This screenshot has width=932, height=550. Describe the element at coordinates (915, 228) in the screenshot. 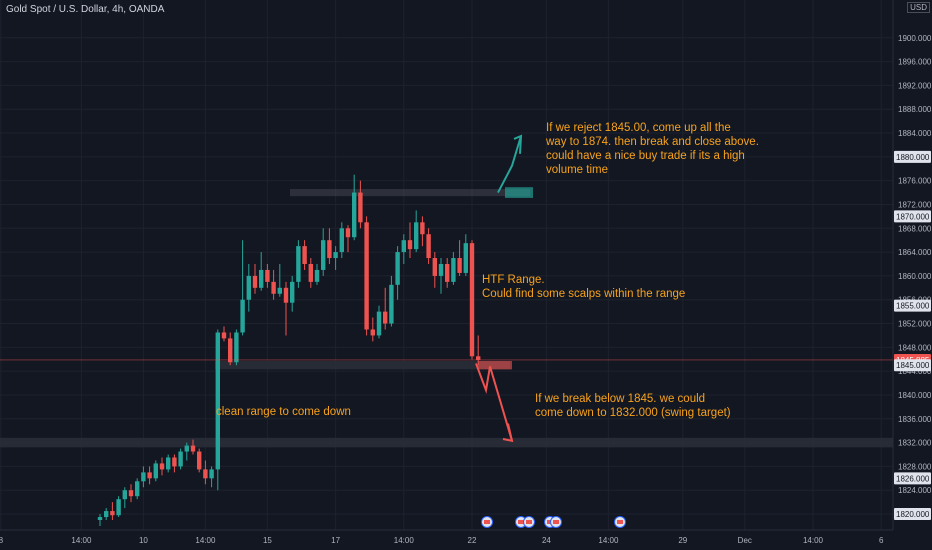

I see `y-tick-label: 1868.000` at that location.